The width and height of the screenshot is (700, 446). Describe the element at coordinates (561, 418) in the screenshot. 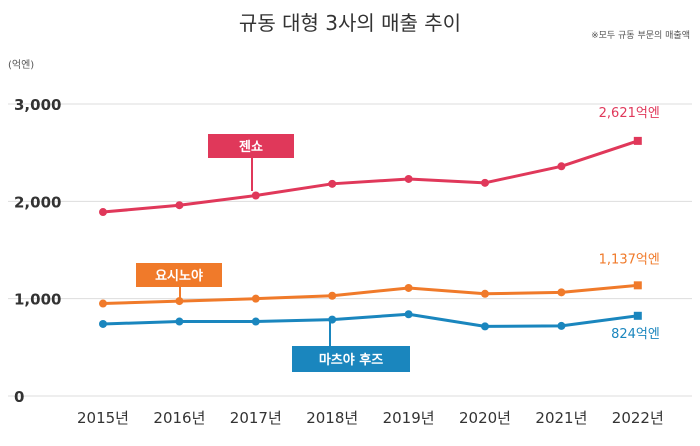

I see `x-tick-label: 2021년` at that location.